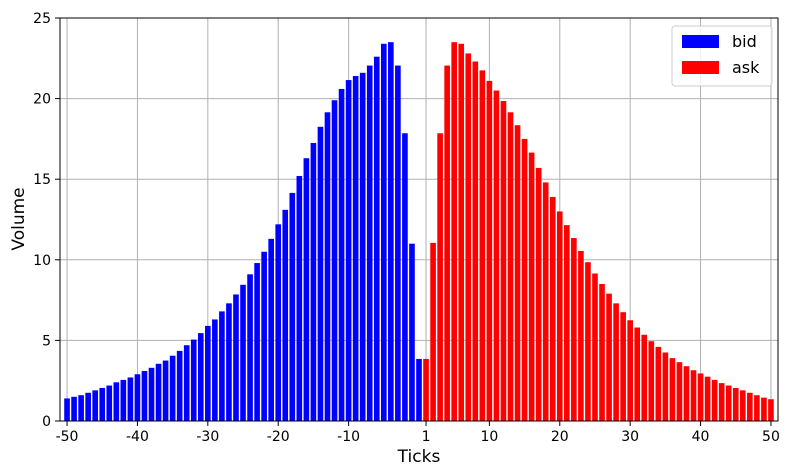 The image size is (793, 476). Describe the element at coordinates (42, 180) in the screenshot. I see `y-tick-label: 15` at that location.